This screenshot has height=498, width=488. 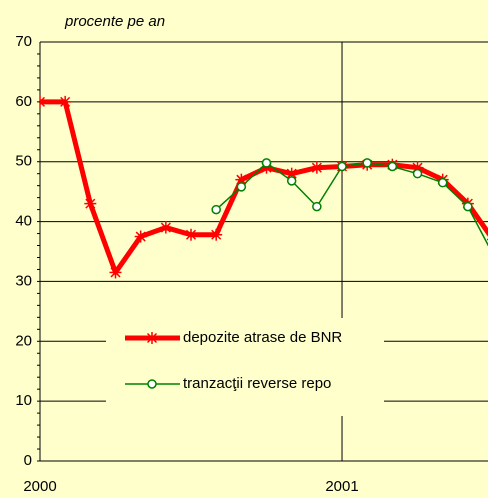 What do you see at coordinates (23, 400) in the screenshot?
I see `y-tick-label: 10` at bounding box center [23, 400].